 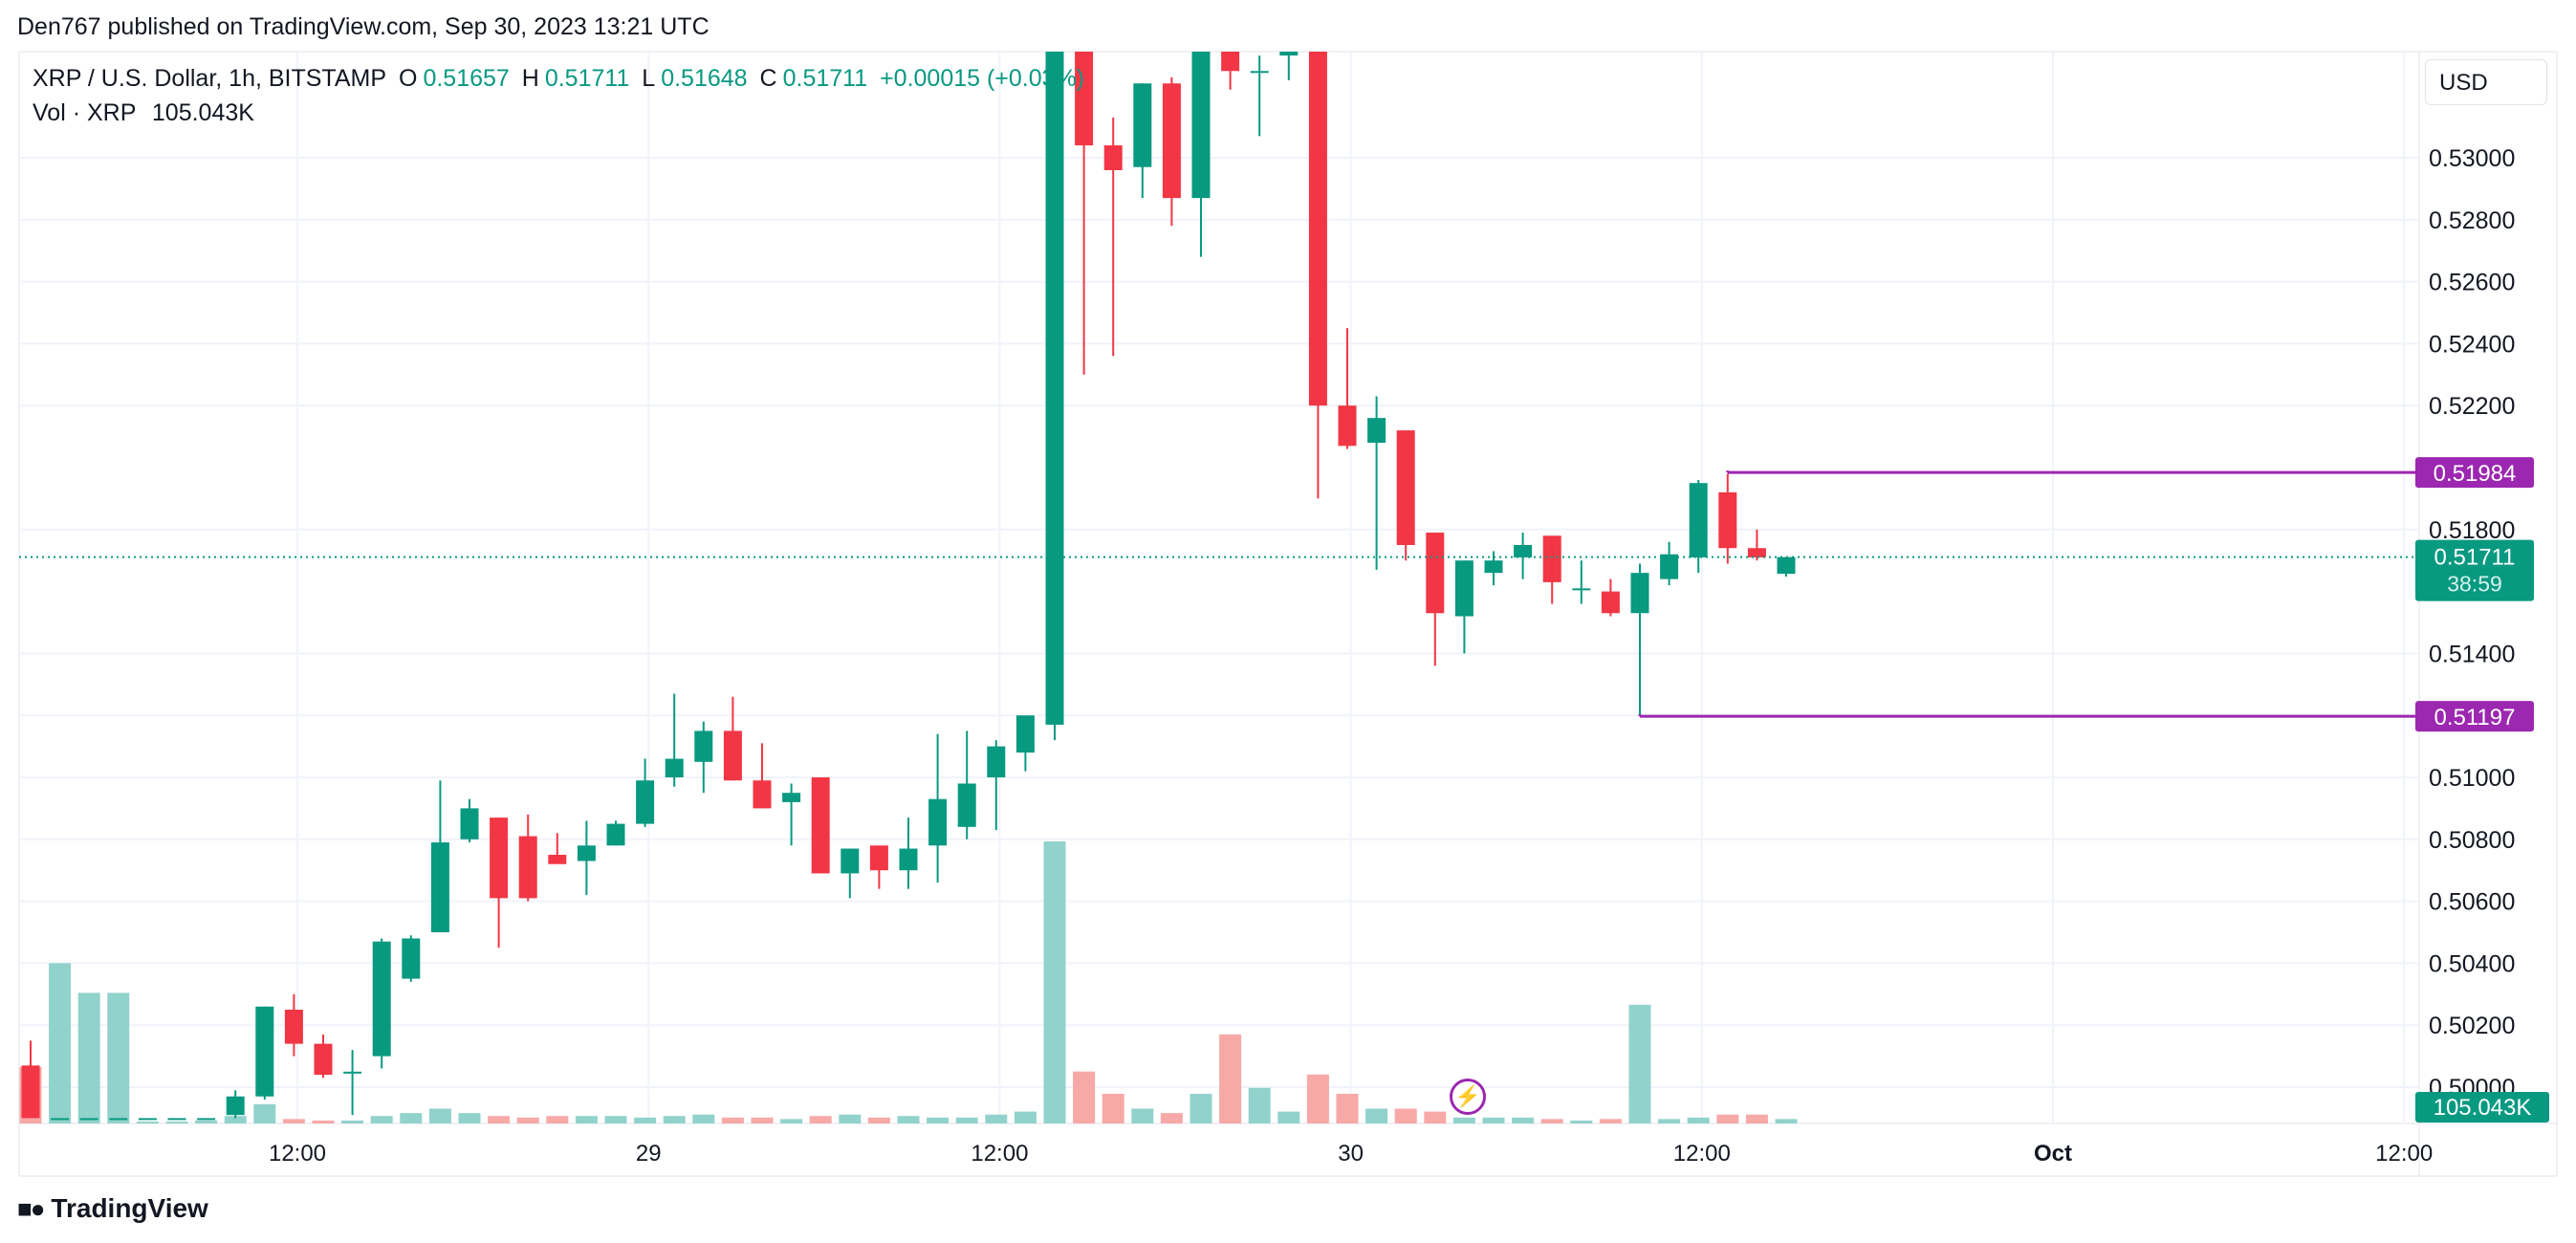 I want to click on volume-tag, so click(x=2482, y=1107).